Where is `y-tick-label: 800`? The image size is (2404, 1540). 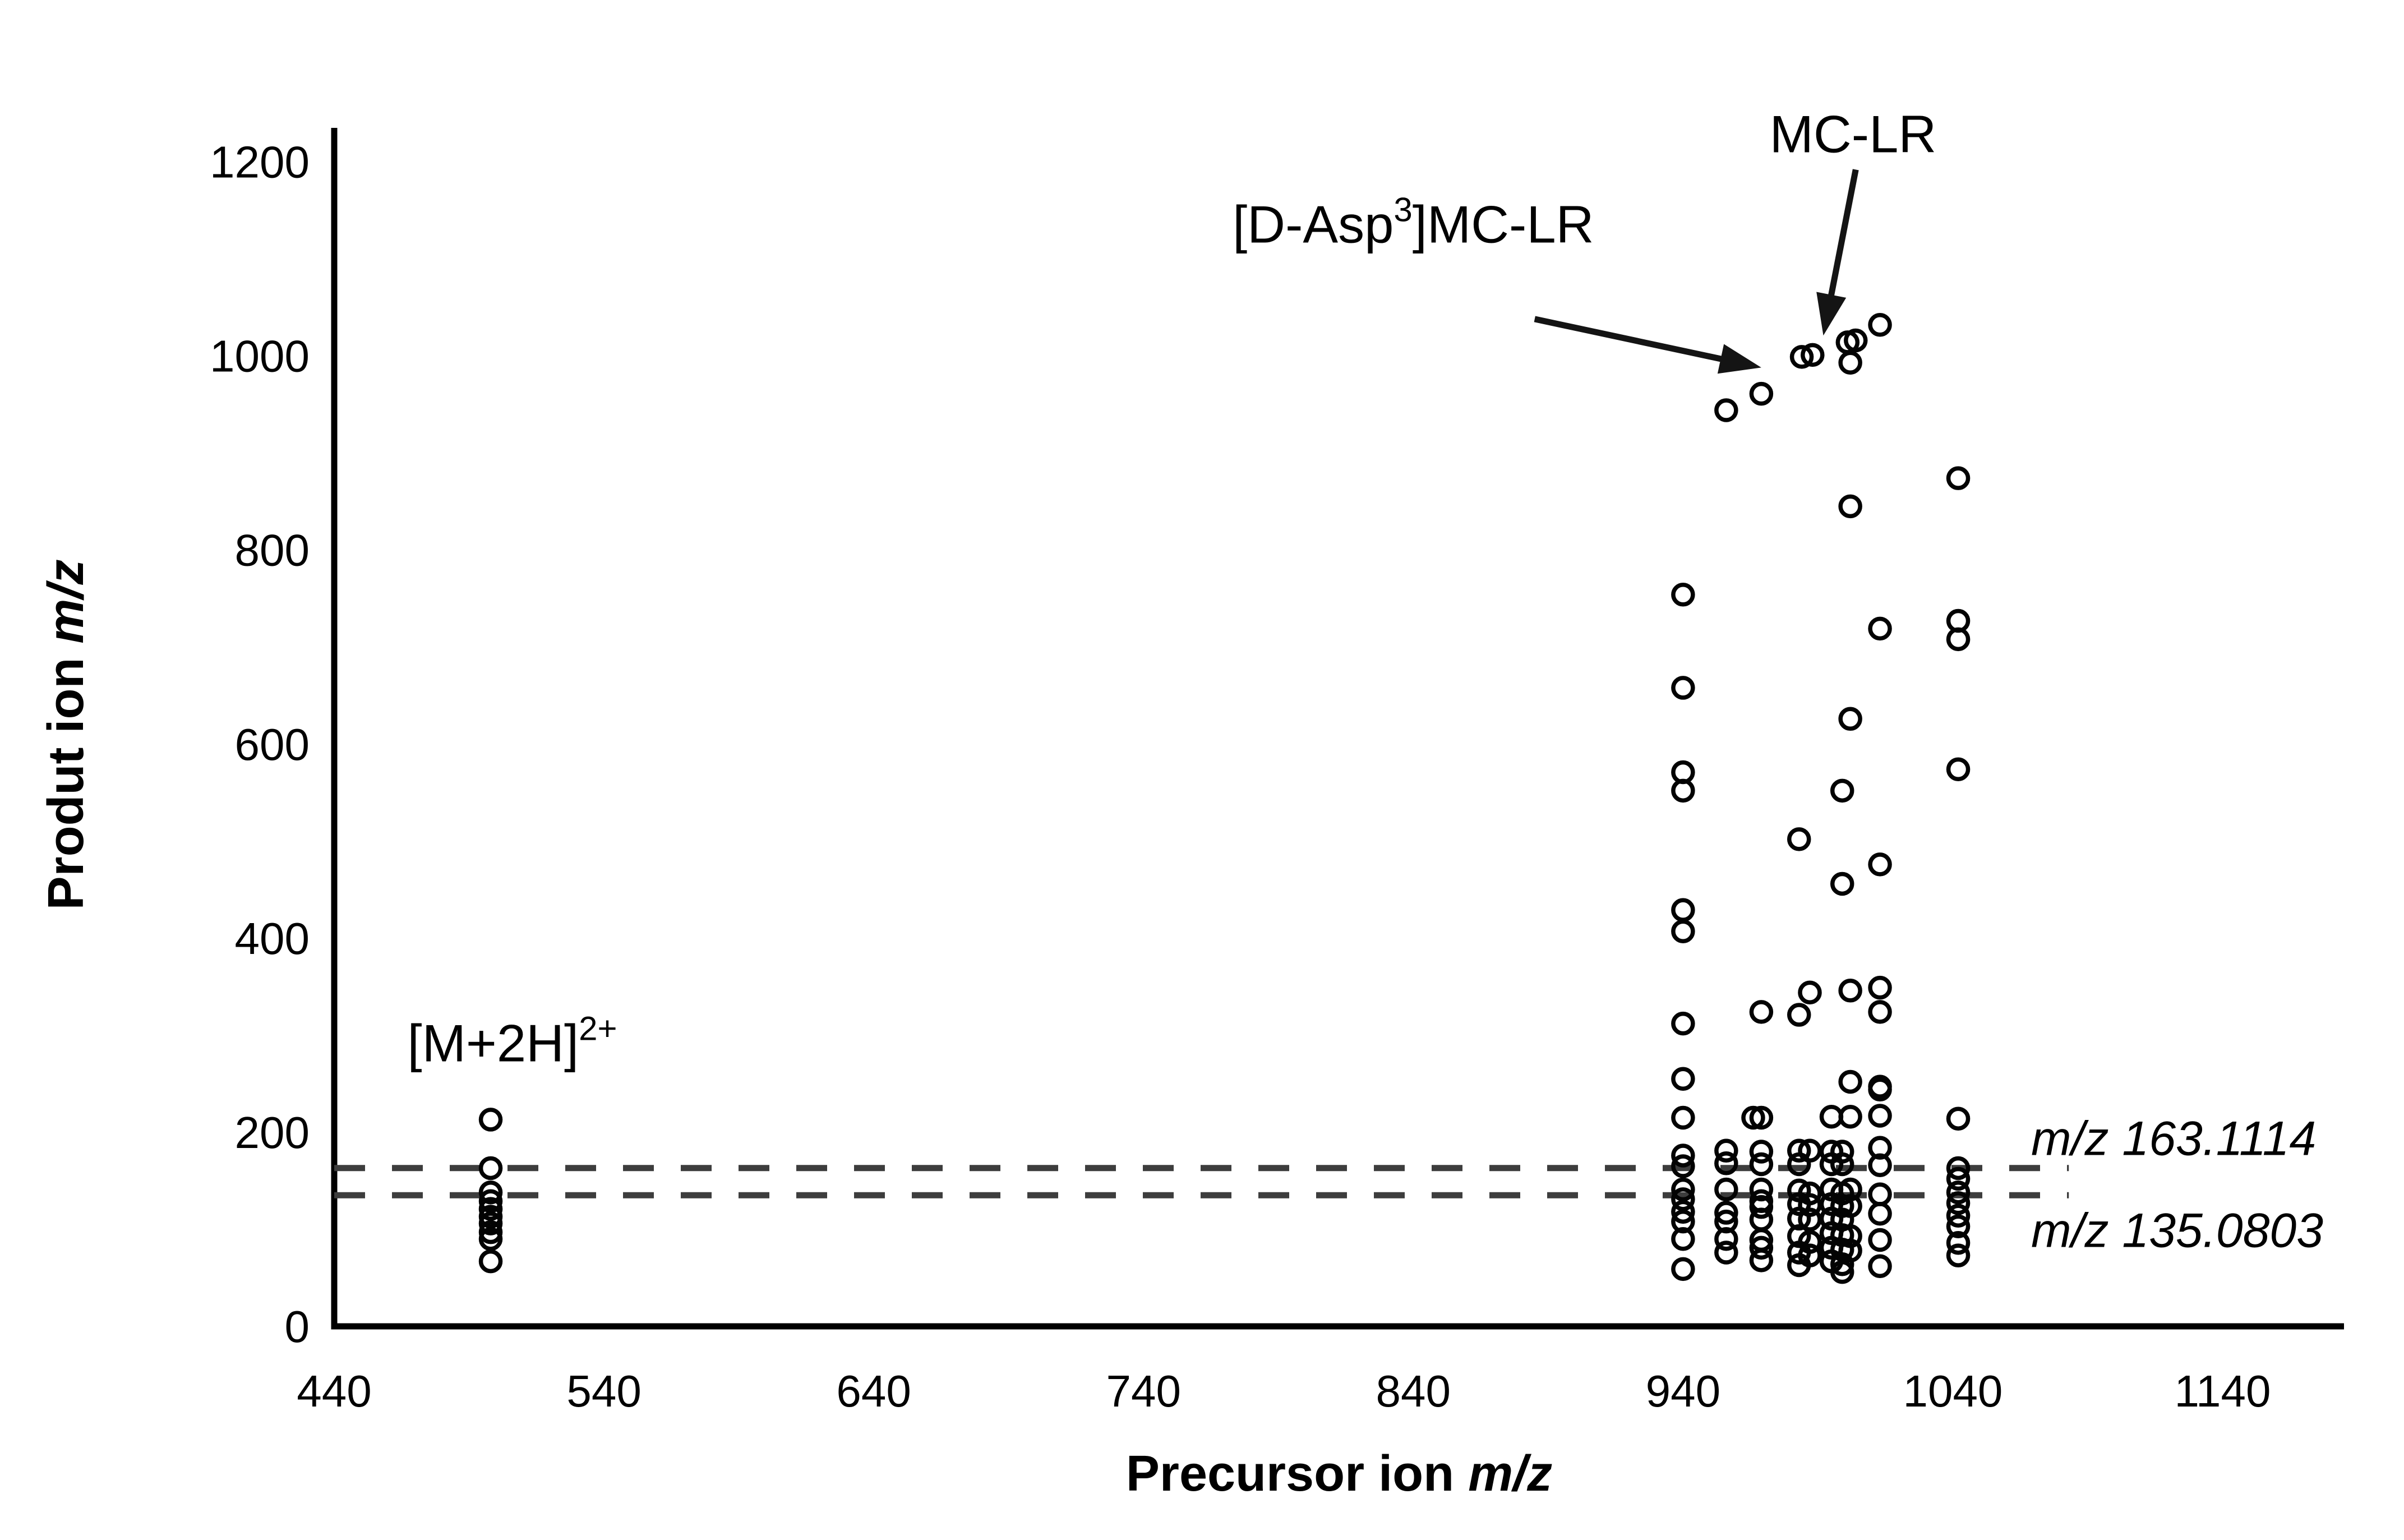 y-tick-label: 800 is located at coordinates (272, 550).